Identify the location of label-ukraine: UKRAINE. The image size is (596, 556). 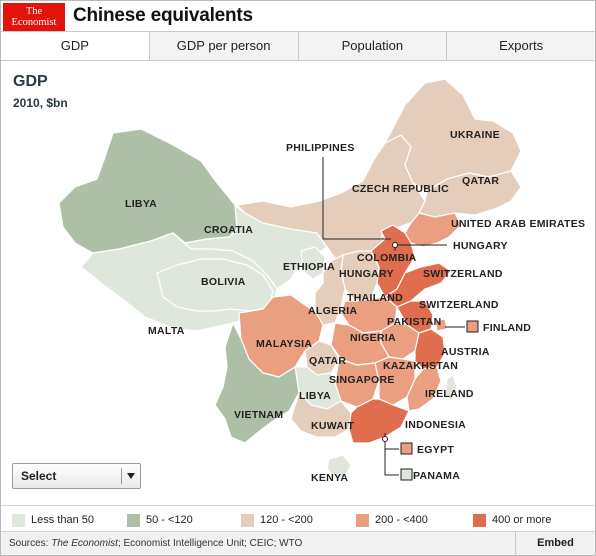
(475, 135).